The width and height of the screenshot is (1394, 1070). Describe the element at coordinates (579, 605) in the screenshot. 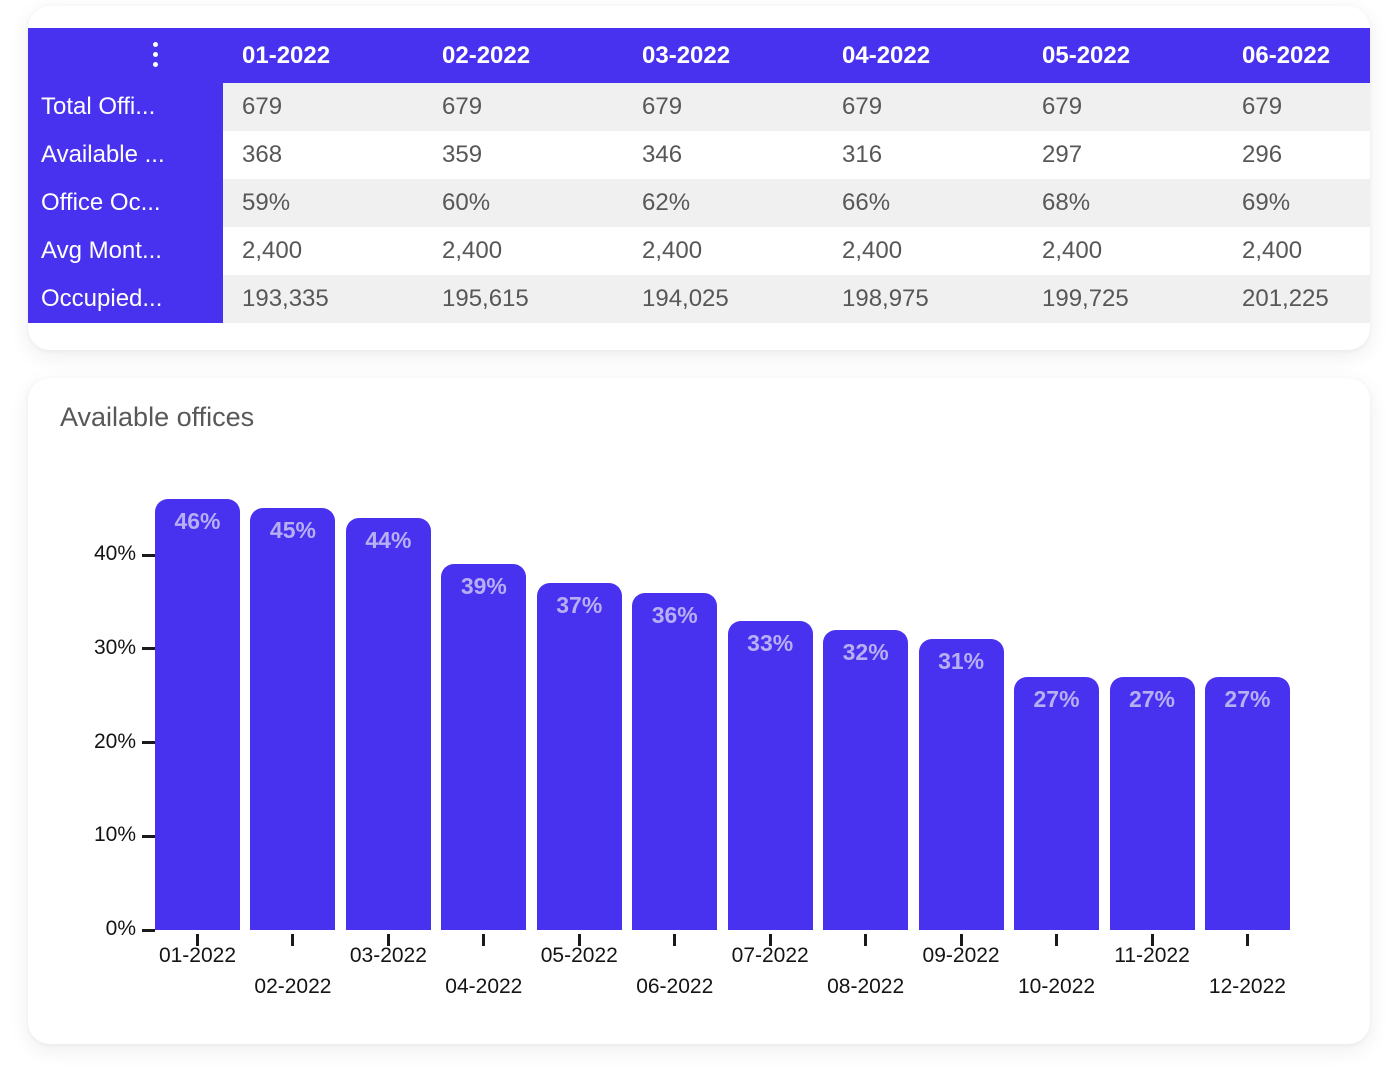

I see `bar-value-label: 37%` at that location.